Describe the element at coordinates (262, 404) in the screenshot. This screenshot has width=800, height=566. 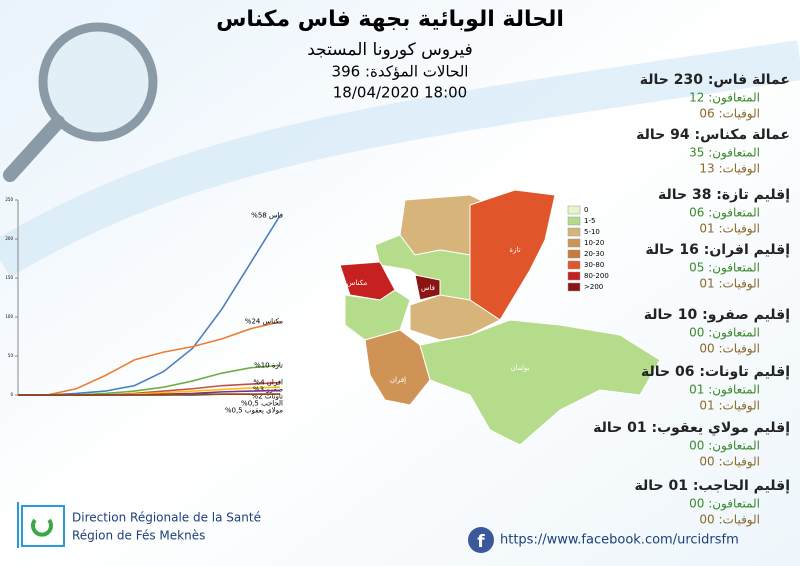
I see `series-label: الحاجب 0,5%` at that location.